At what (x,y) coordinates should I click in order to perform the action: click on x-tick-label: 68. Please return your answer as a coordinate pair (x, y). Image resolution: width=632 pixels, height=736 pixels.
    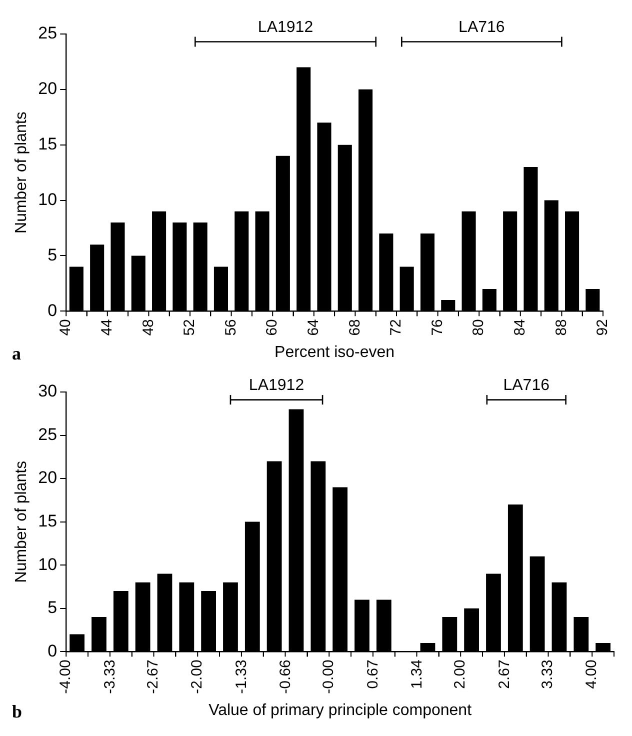
    Looking at the image, I should click on (355, 327).